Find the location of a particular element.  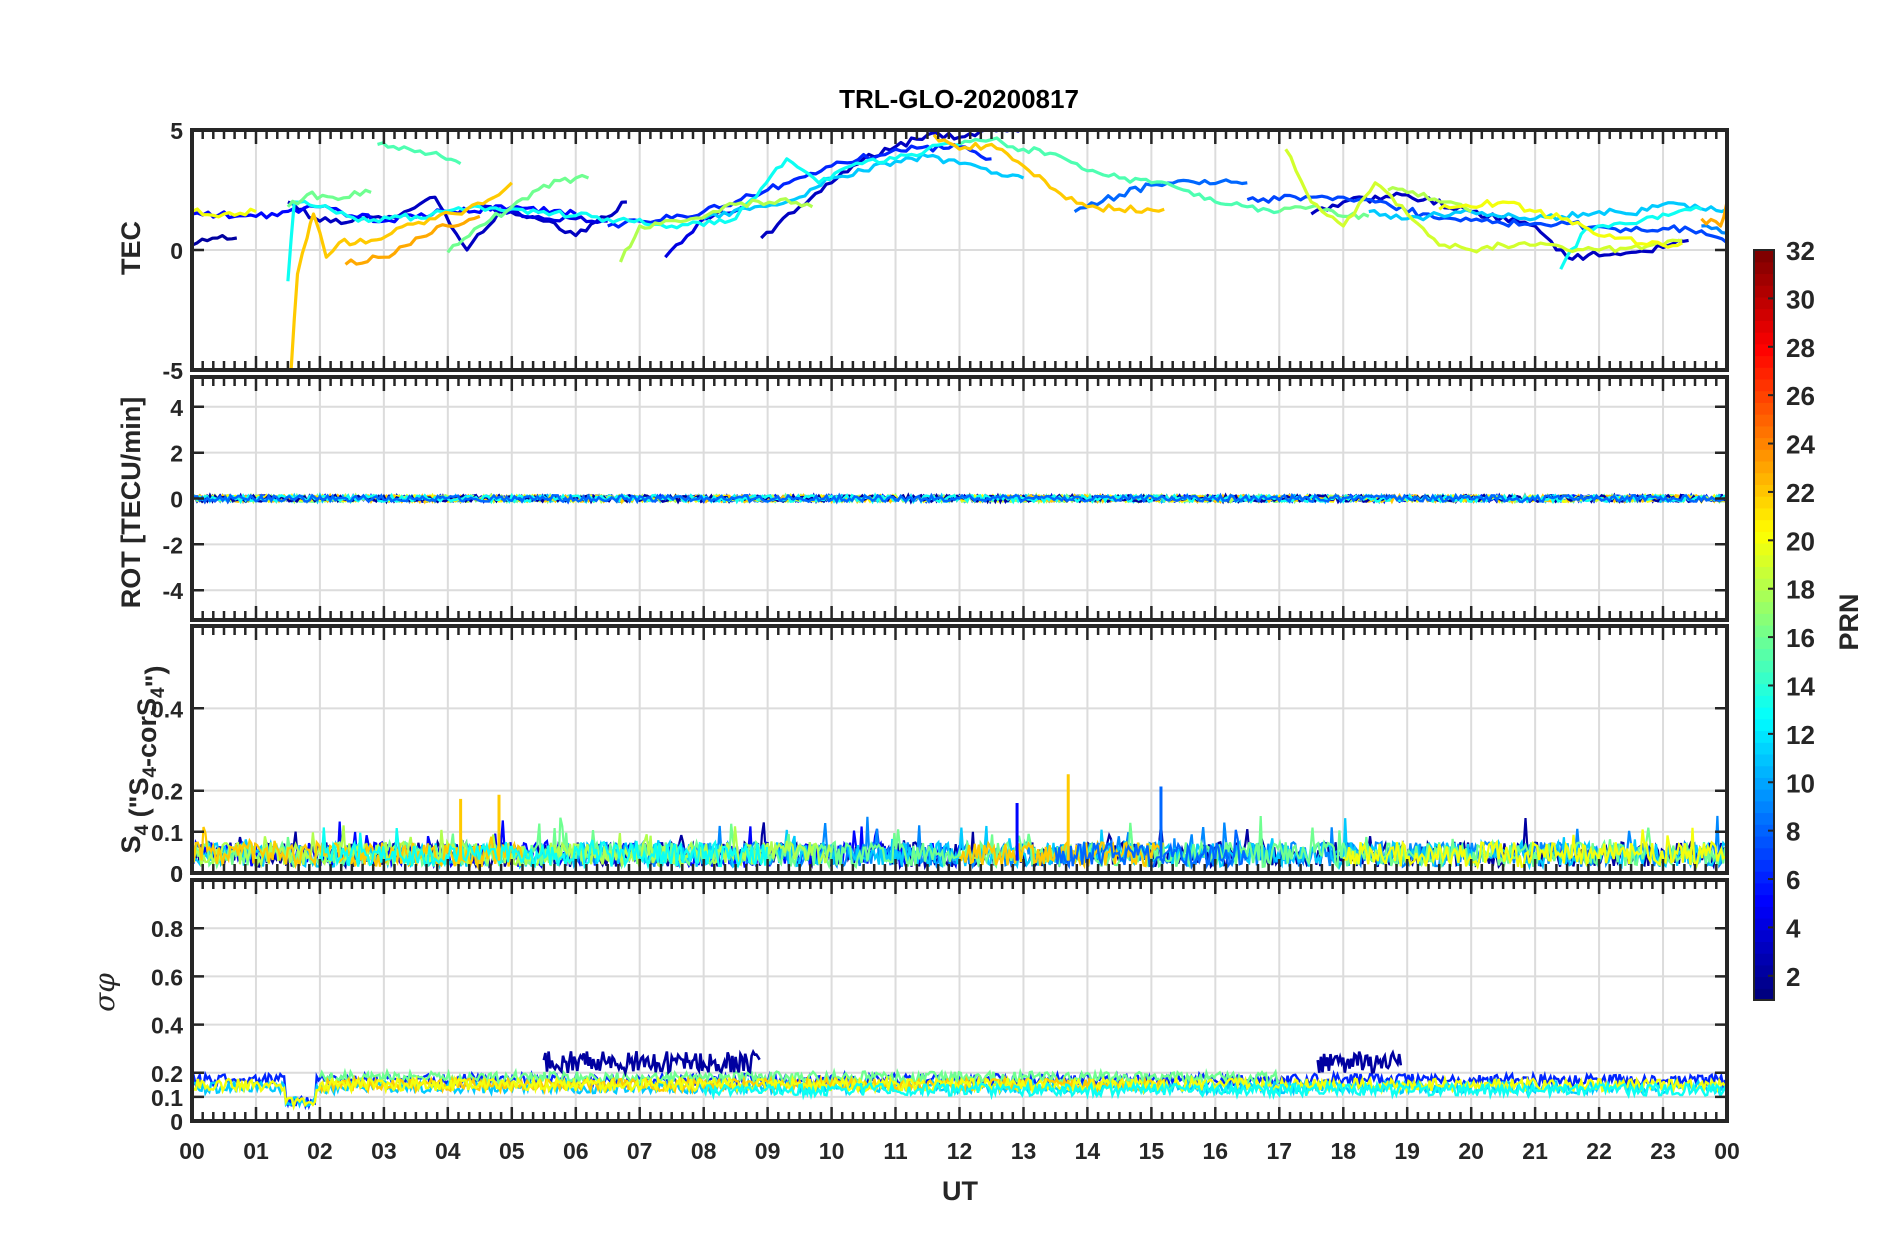

chart-title: TRL-GLO-20200817 is located at coordinates (959, 99).